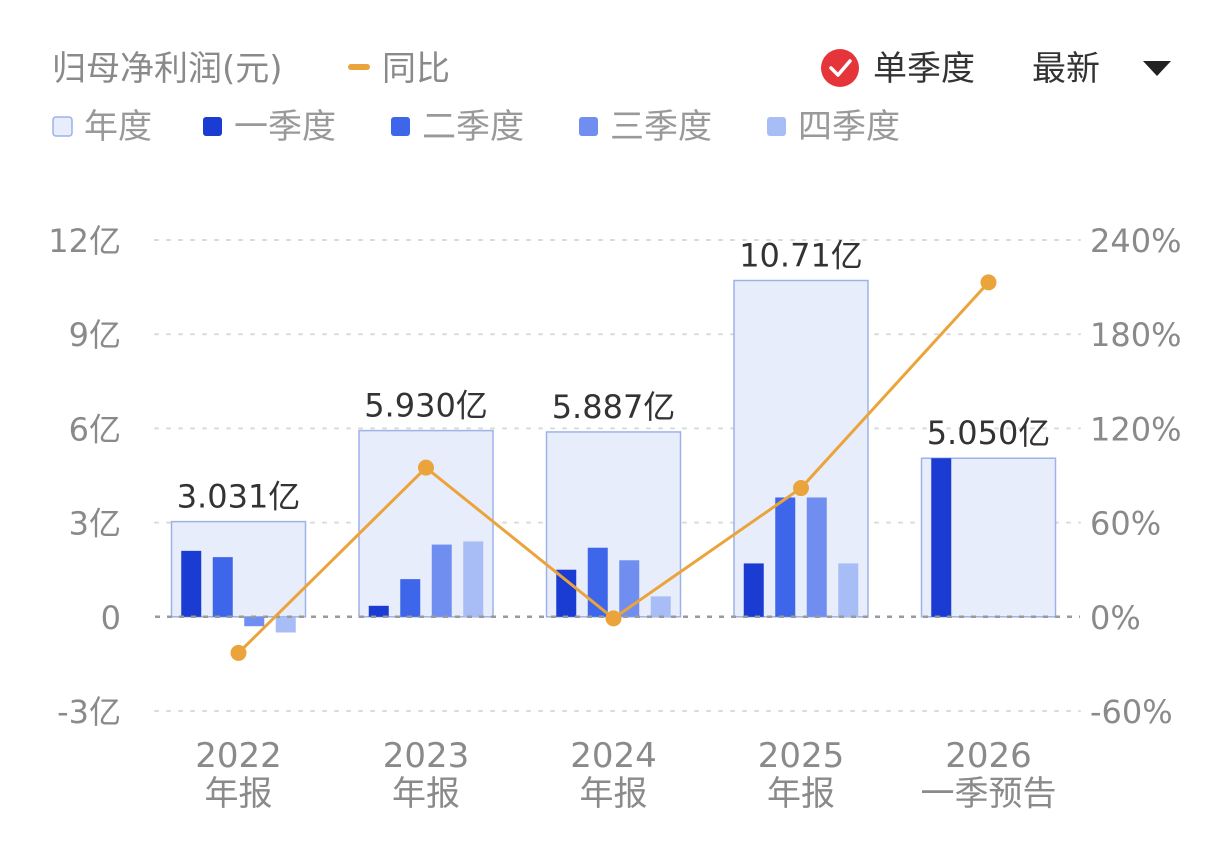 This screenshot has height=843, width=1224. Describe the element at coordinates (1131, 712) in the screenshot. I see `y-right-tick-label: -60%` at that location.